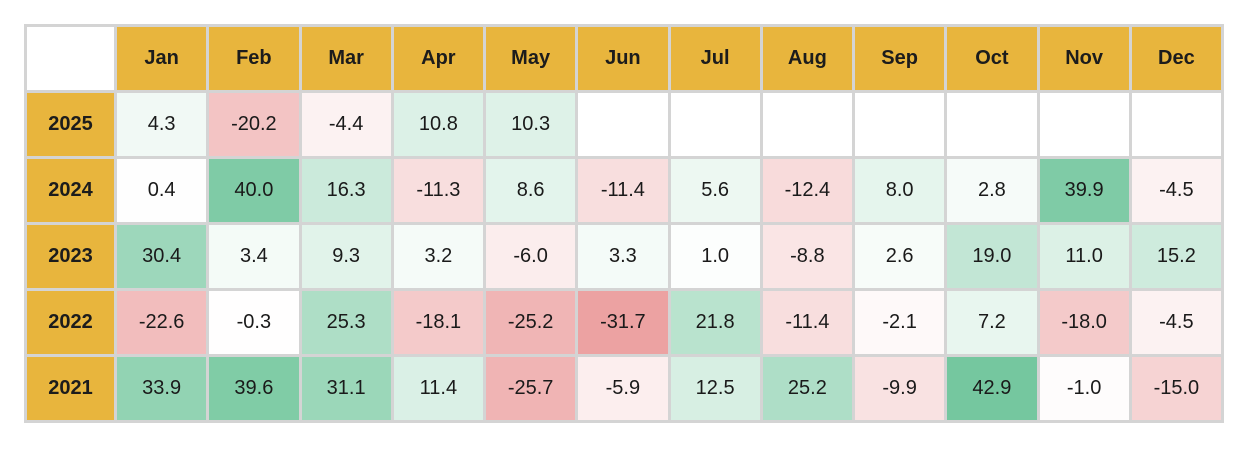  What do you see at coordinates (70, 190) in the screenshot?
I see `year-label-2024: 2024` at bounding box center [70, 190].